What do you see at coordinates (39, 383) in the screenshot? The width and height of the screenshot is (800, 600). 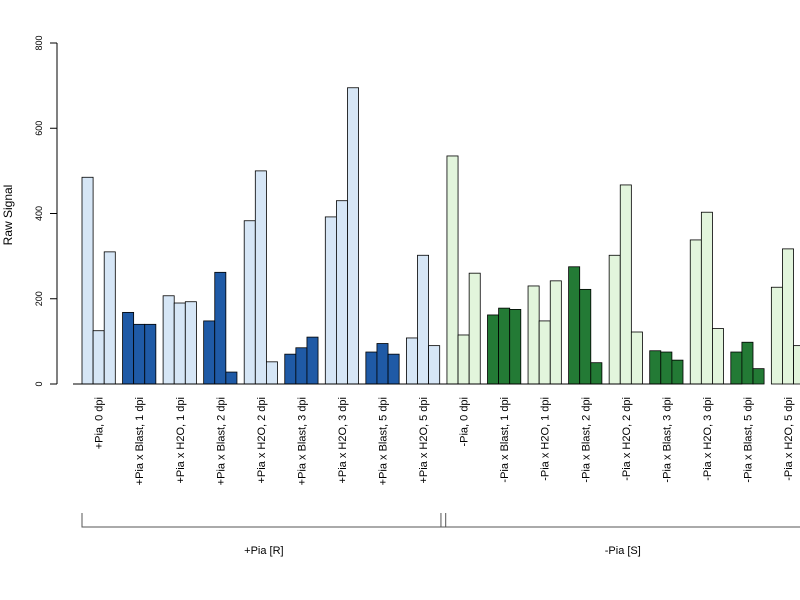 I see `y-tick-label: 0` at bounding box center [39, 383].